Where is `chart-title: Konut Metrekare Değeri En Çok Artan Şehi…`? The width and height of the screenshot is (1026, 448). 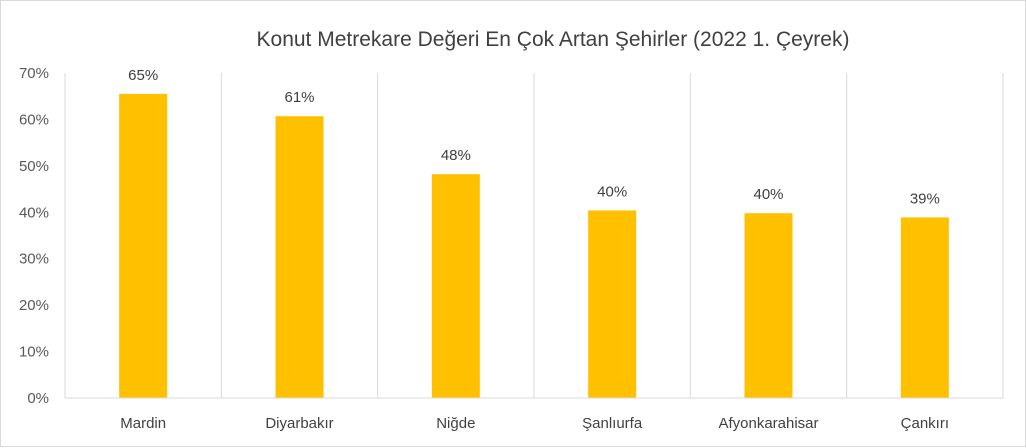 chart-title: Konut Metrekare Değeri En Çok Artan Şehi… is located at coordinates (553, 39).